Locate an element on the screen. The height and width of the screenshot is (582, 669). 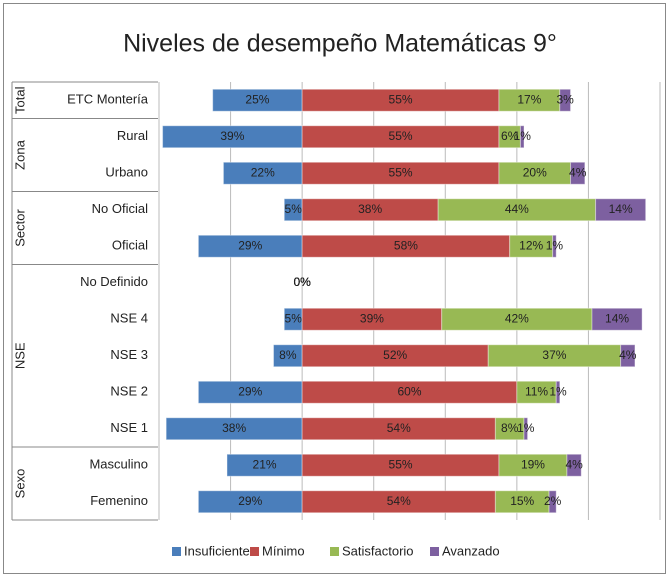
legend-label: Mínimo is located at coordinates (283, 550).